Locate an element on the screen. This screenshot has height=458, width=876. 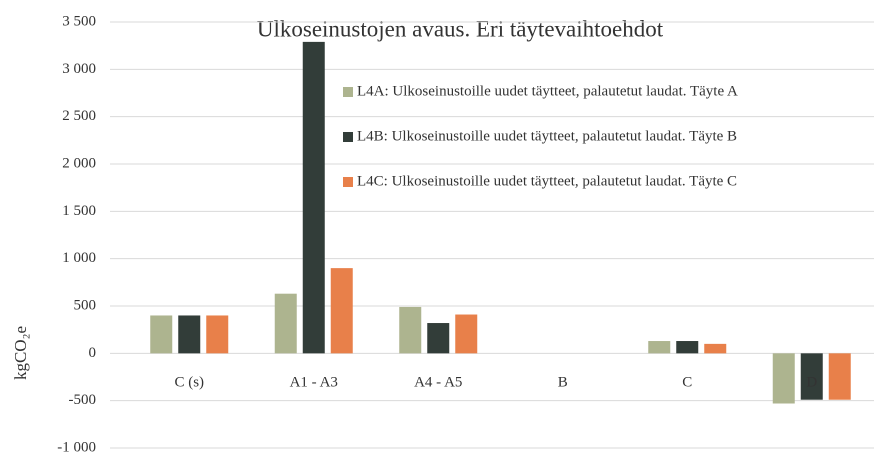
y-tick-label: 0 is located at coordinates (93, 353).